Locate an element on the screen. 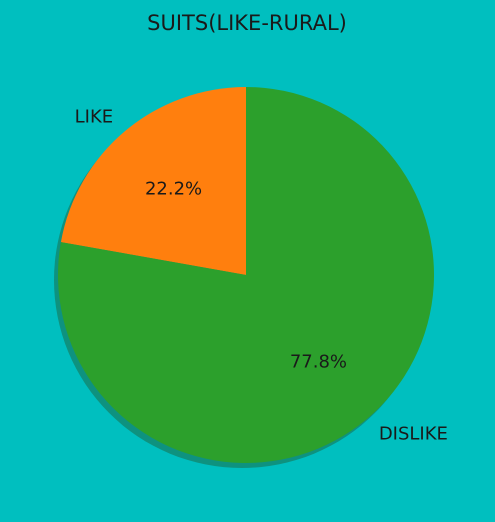 The image size is (495, 522). slice-label-like: LIKE is located at coordinates (94, 116).